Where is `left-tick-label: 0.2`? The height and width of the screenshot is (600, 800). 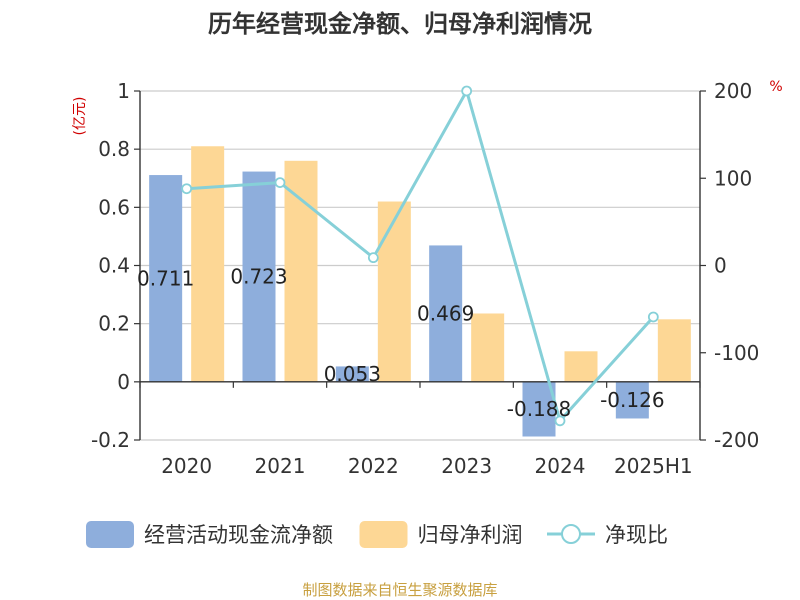
left-tick-label: 0.2 is located at coordinates (114, 324).